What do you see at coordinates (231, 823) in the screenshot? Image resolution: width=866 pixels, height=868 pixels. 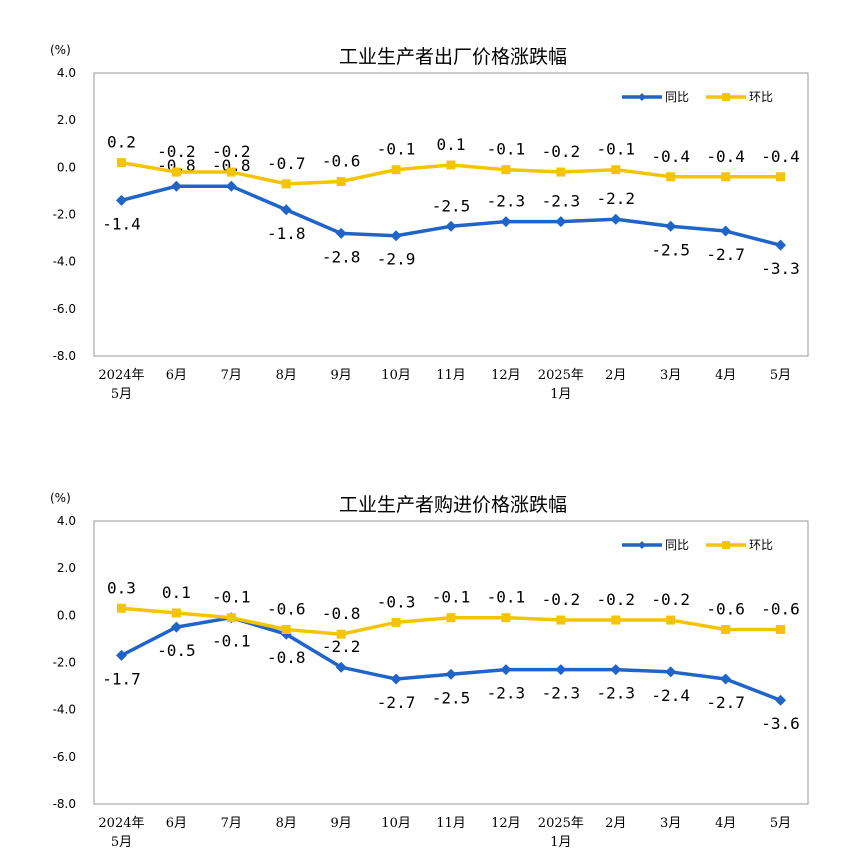 I see `x-tick-label: 7月` at bounding box center [231, 823].